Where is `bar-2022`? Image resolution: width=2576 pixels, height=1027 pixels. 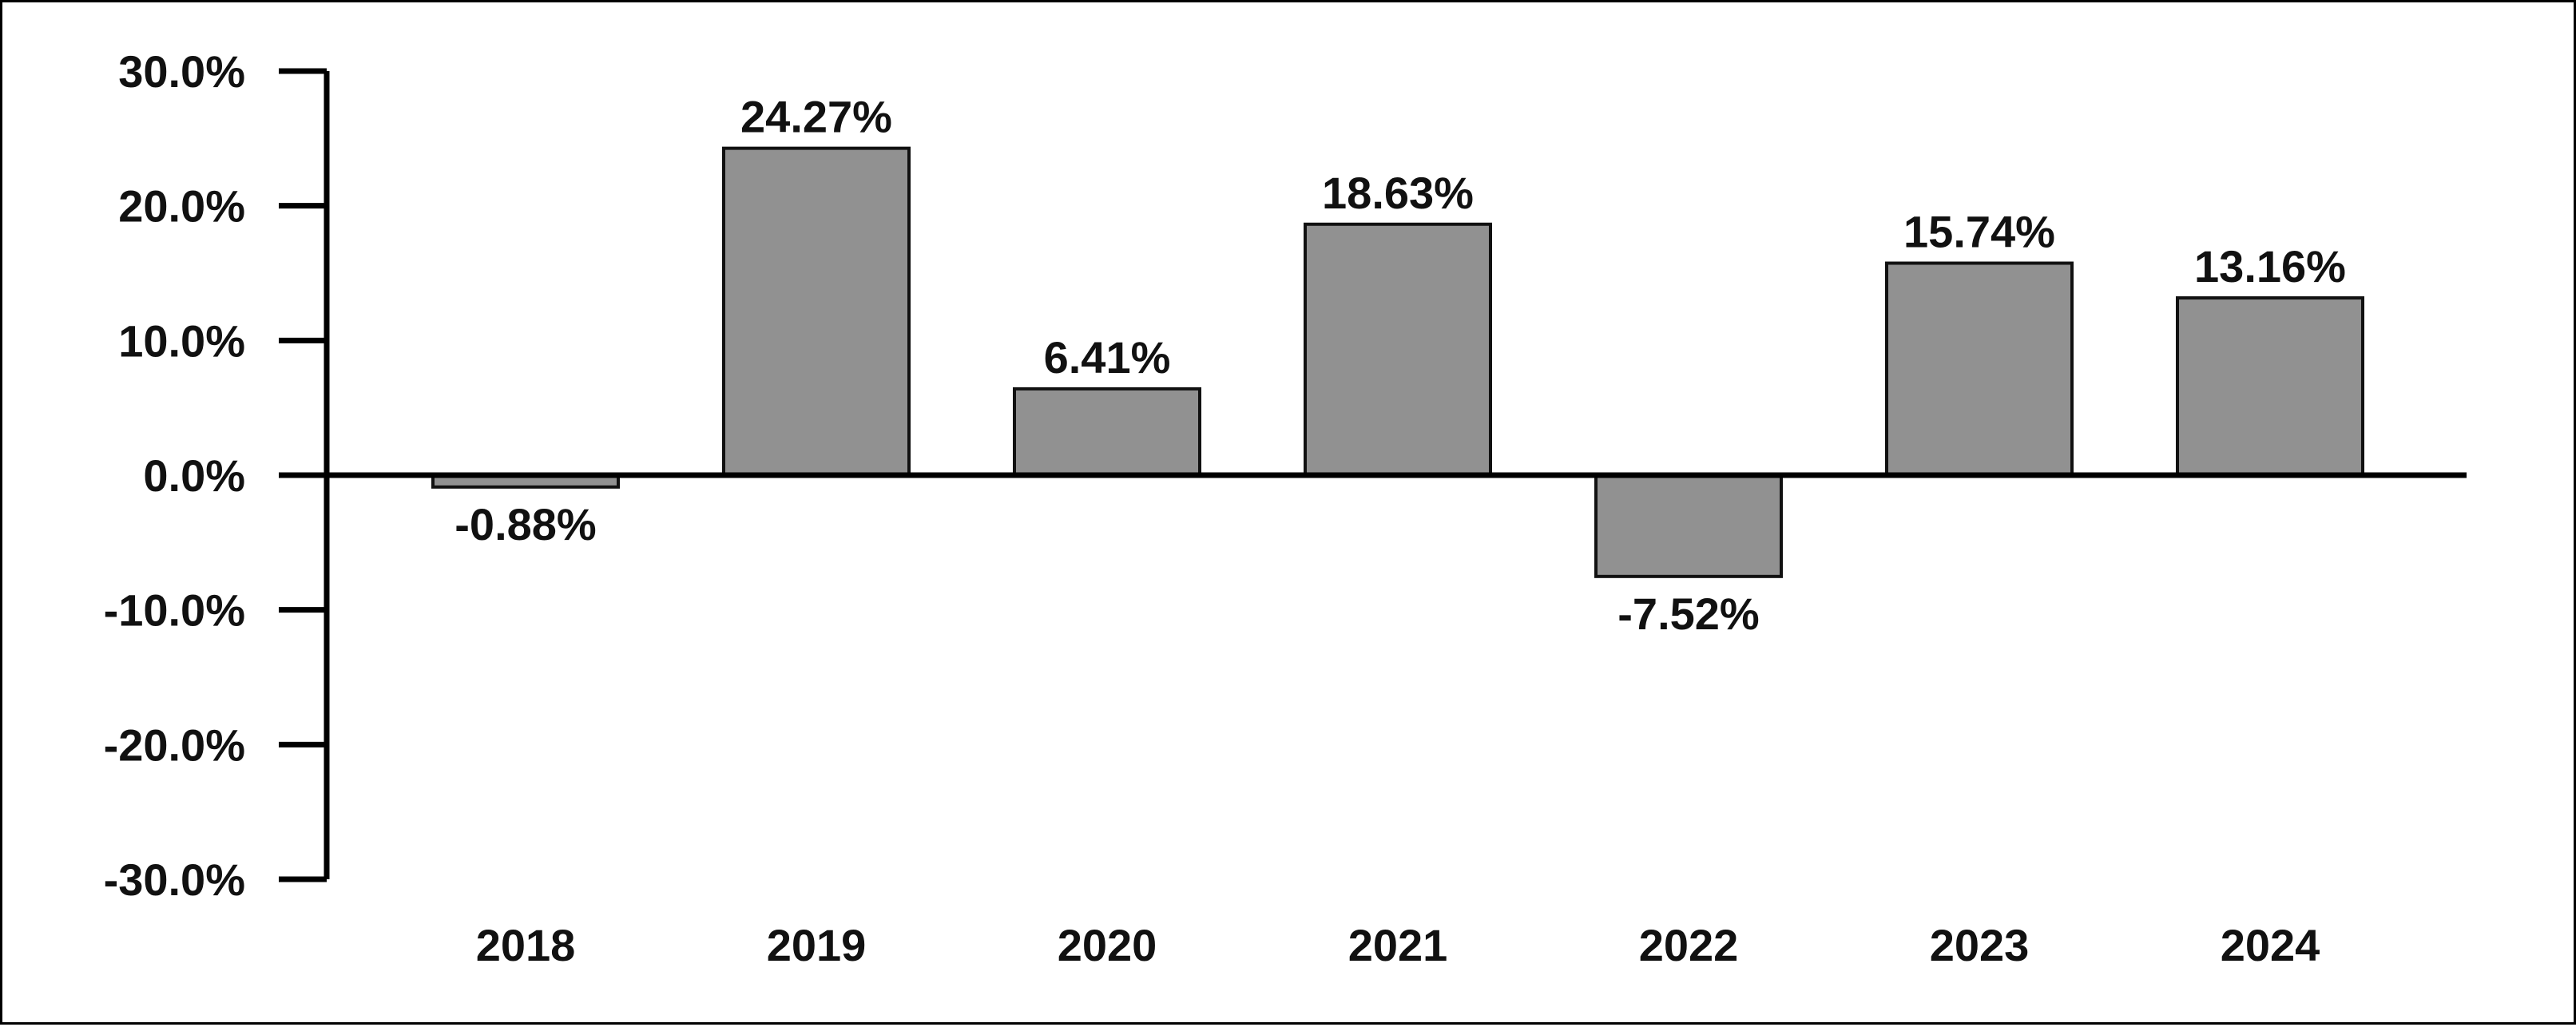 bar-2022 is located at coordinates (1688, 526).